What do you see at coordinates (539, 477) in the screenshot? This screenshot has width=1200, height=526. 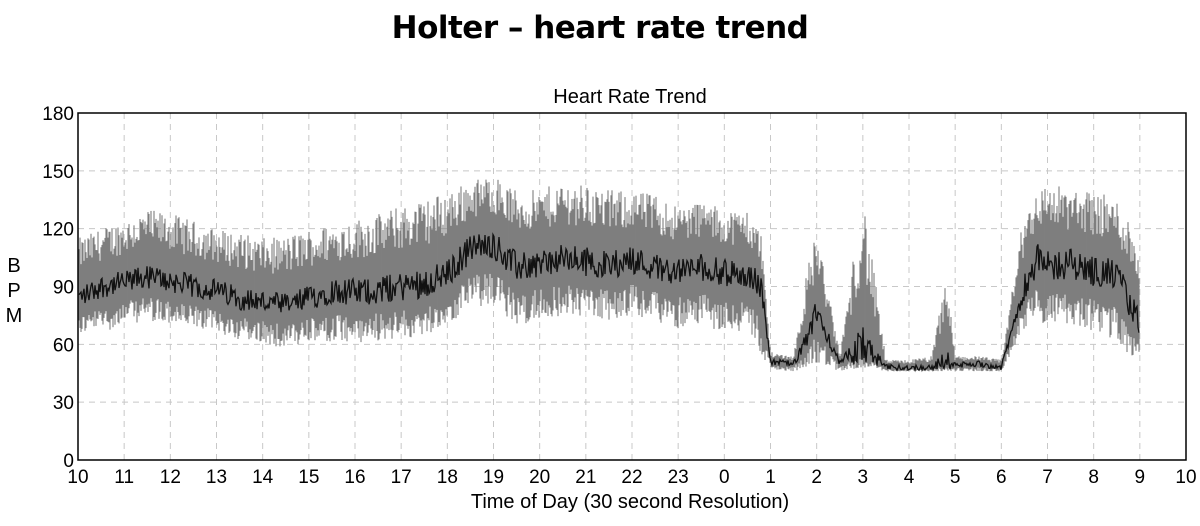 I see `x-tick-label: 20` at bounding box center [539, 477].